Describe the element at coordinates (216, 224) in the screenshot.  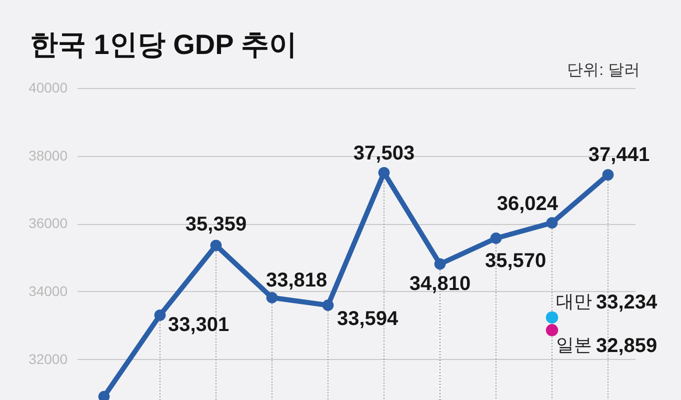
I see `data-label: 35,359` at that location.